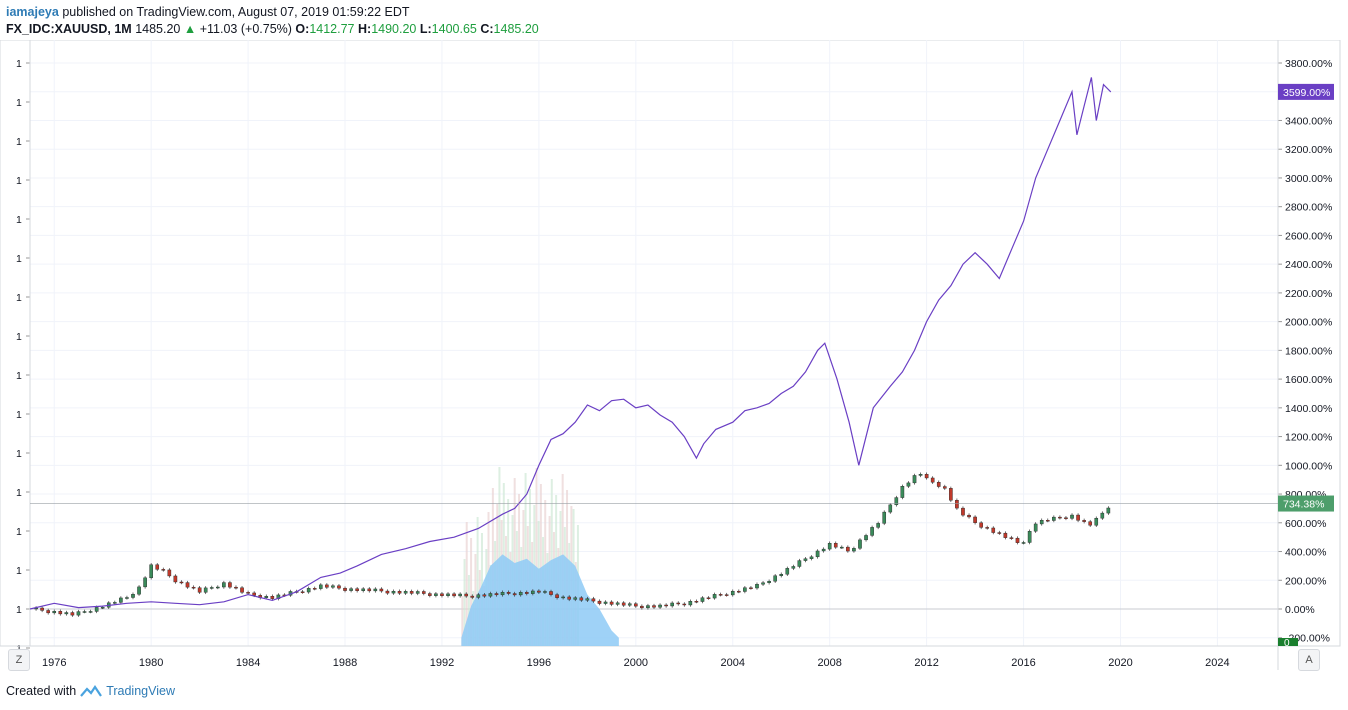  Describe the element at coordinates (54, 663) in the screenshot. I see `x-tick-label: 1976` at that location.